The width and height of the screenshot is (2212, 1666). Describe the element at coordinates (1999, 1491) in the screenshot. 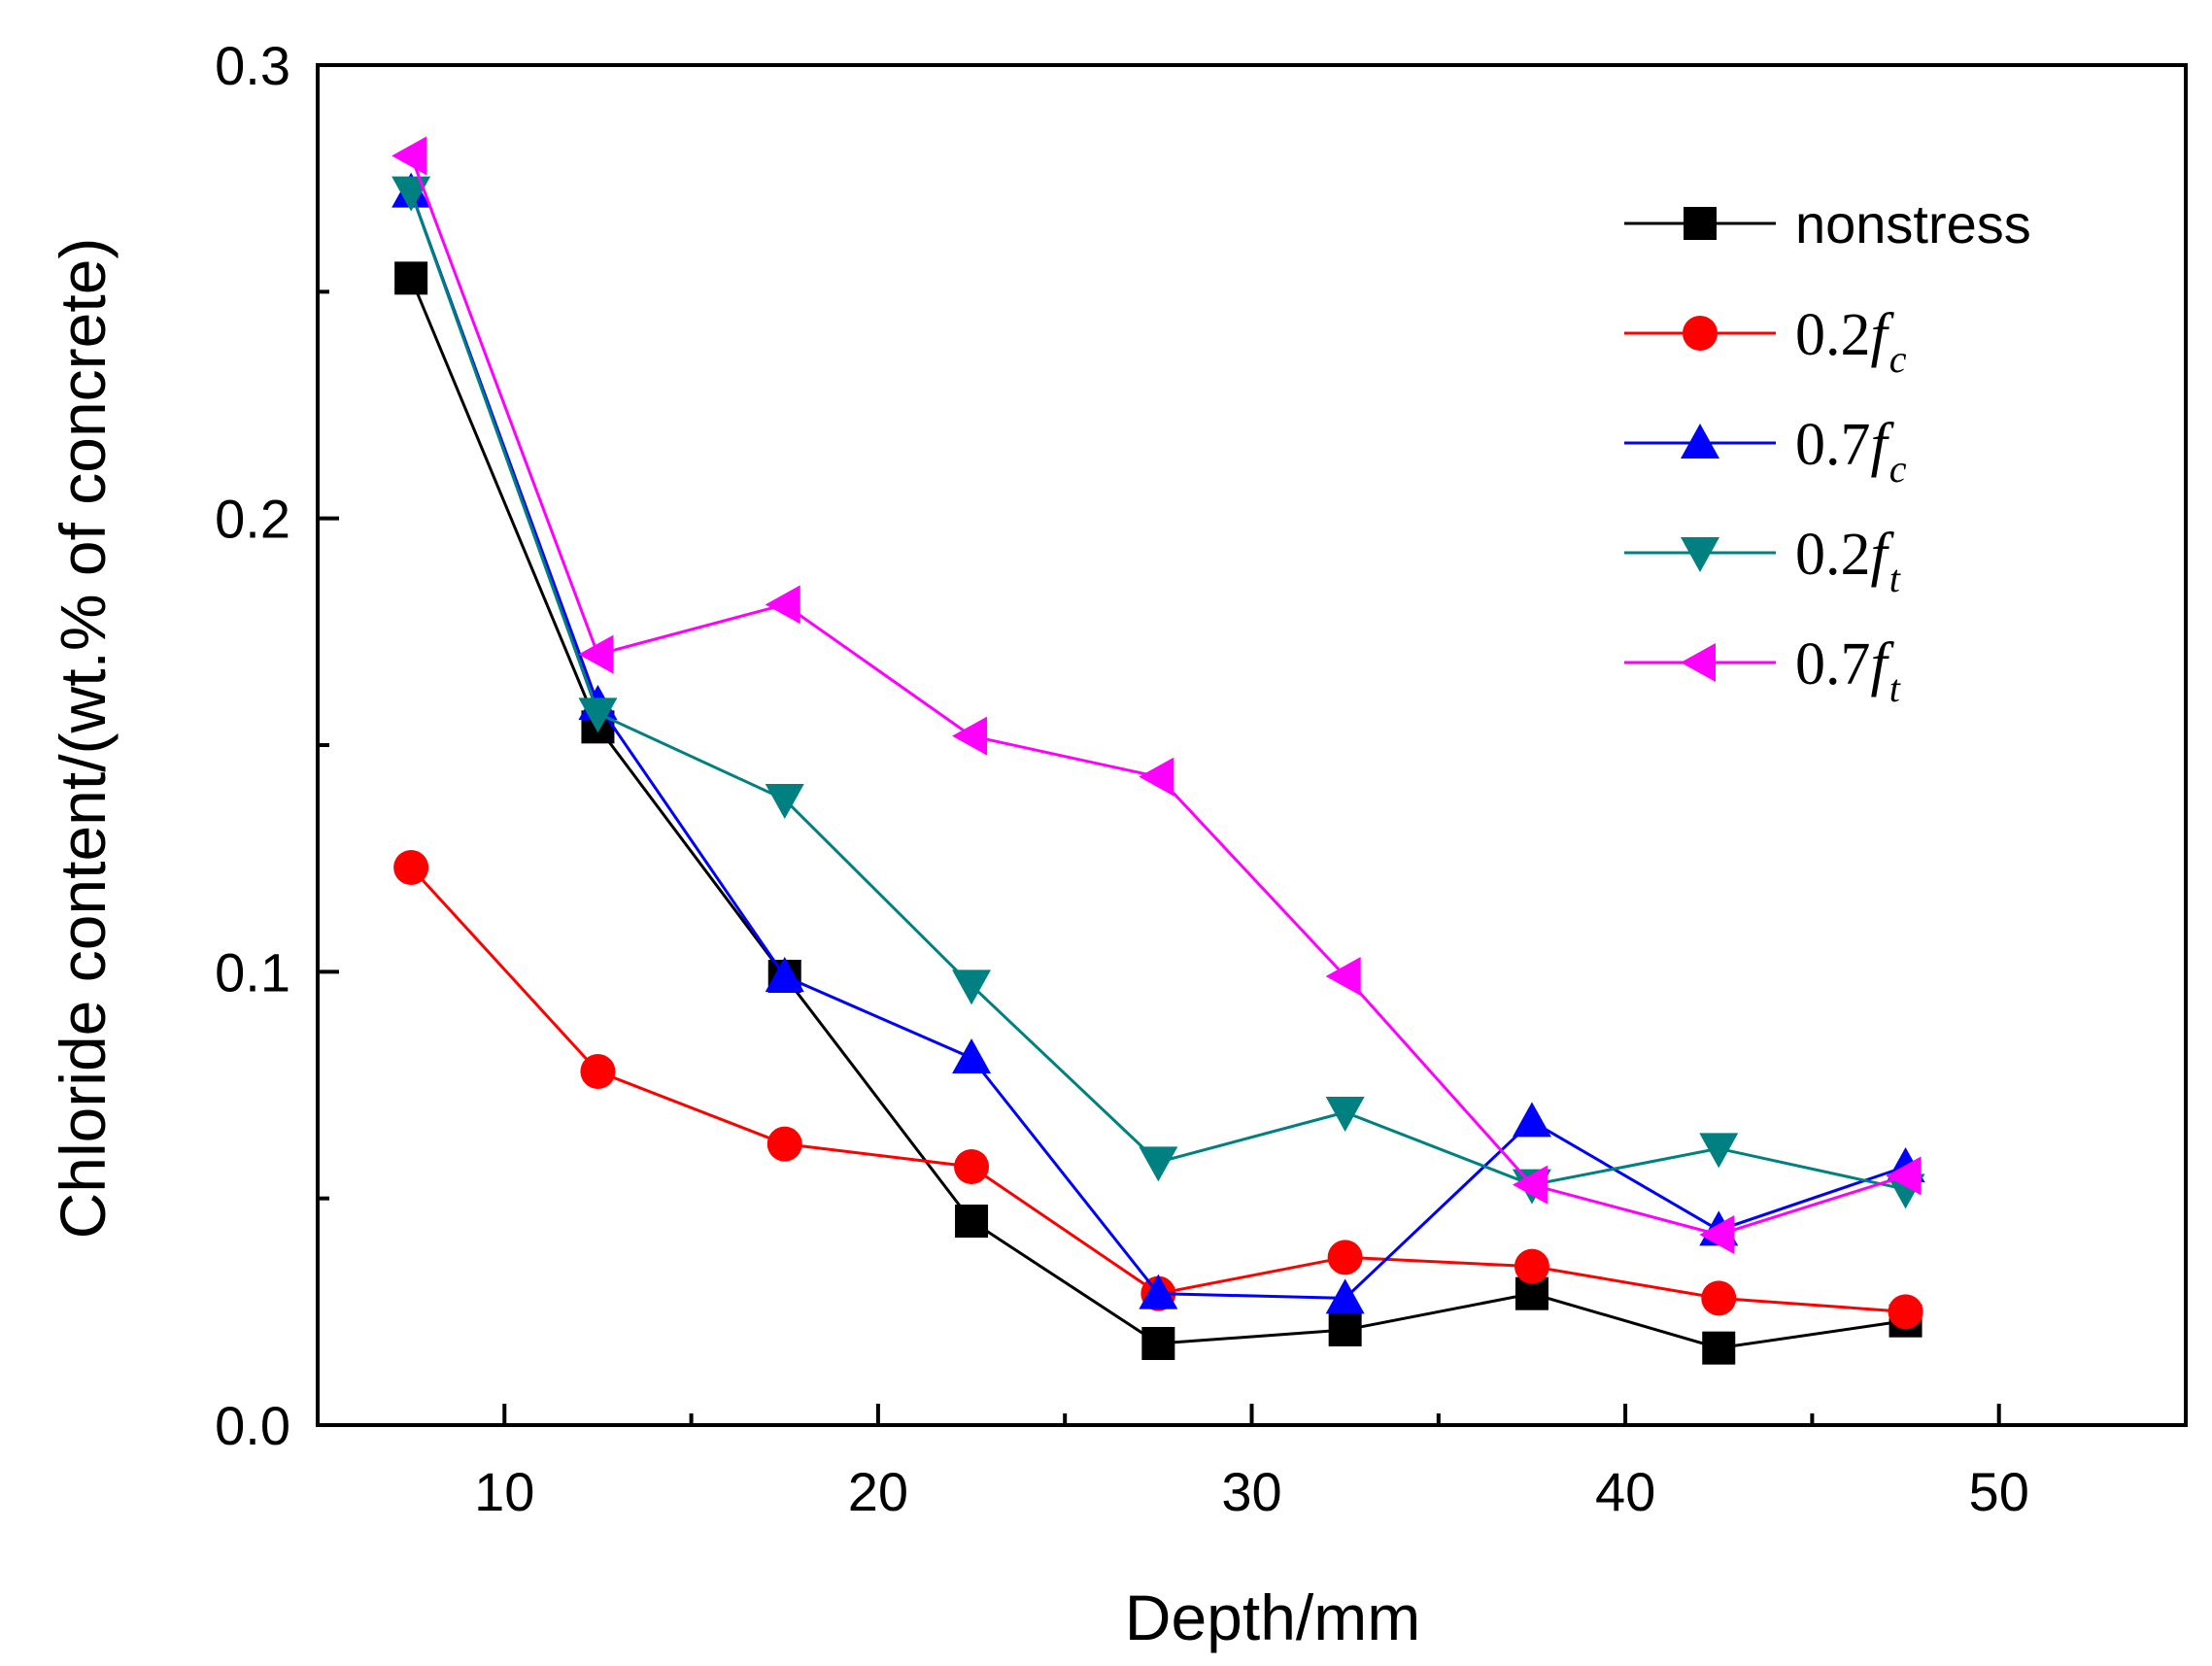

I see `x-tick-label: 50` at that location.